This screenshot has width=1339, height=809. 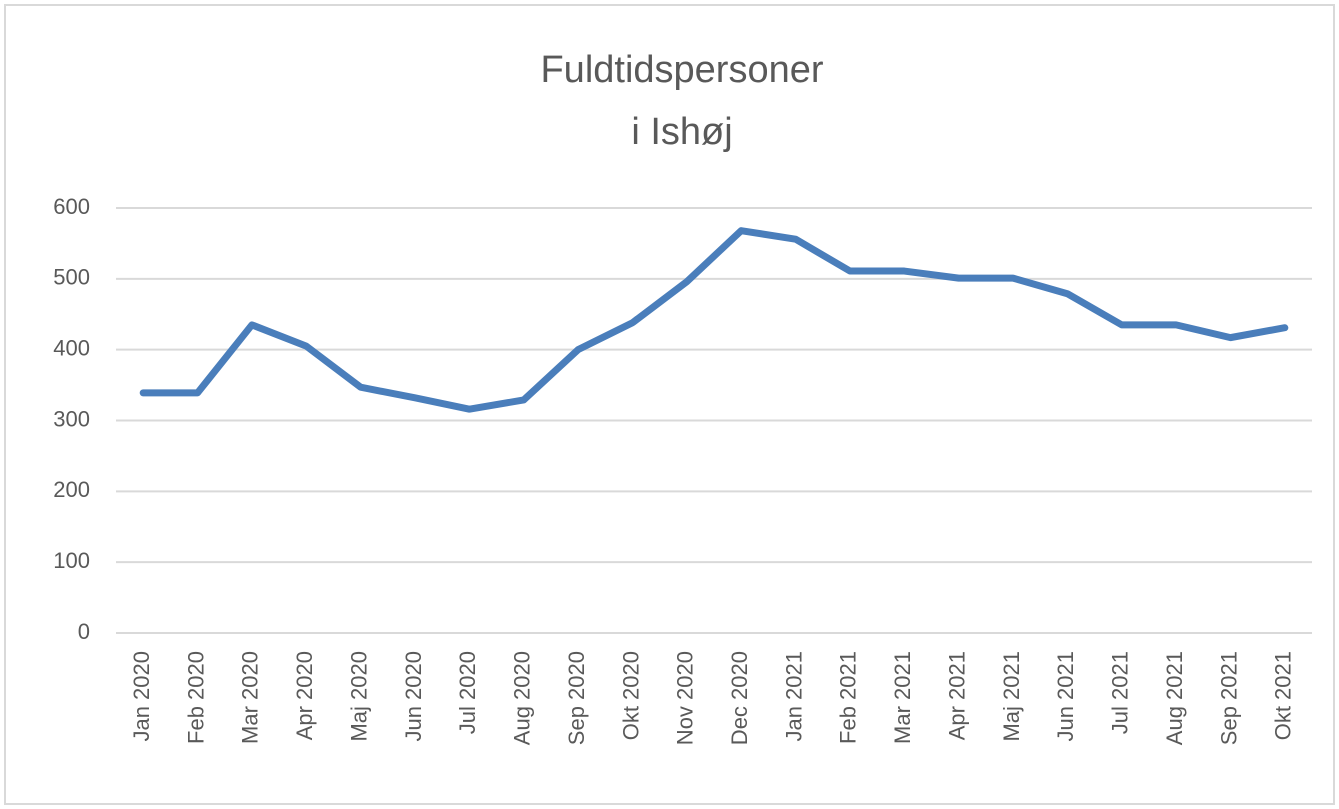 I want to click on y-tick-label: 0, so click(x=84, y=631).